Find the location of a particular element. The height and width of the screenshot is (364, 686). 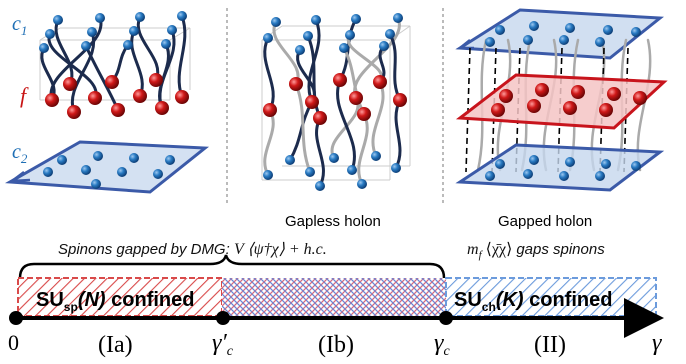

label-f: f is located at coordinates (24, 95).